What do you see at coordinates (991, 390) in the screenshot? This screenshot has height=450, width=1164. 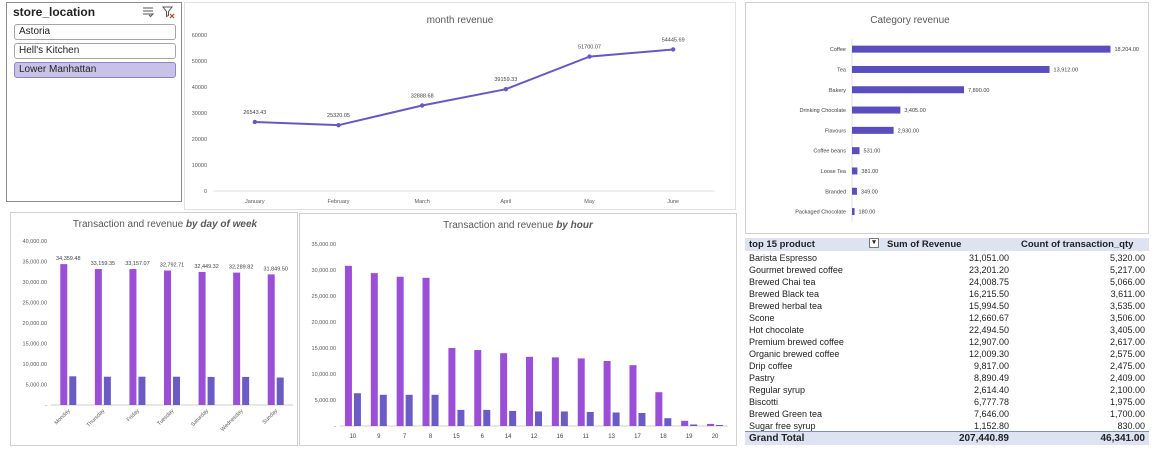 I see `cell-revenue: 2,614.40` at bounding box center [991, 390].